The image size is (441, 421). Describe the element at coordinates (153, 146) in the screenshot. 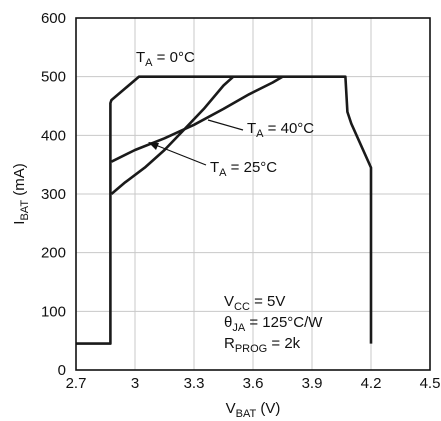

I see `curve-arrow-25c` at that location.